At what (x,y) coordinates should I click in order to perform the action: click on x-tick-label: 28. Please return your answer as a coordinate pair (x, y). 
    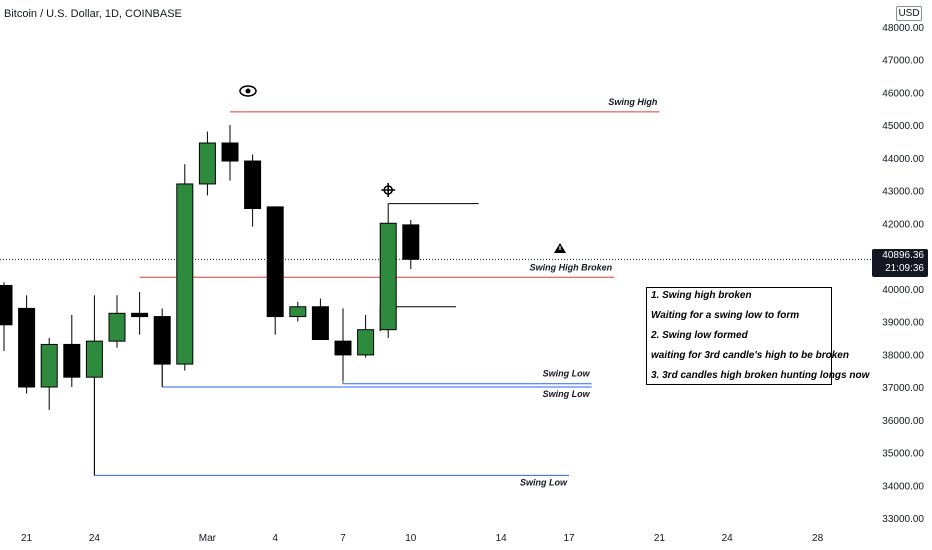
    Looking at the image, I should click on (818, 538).